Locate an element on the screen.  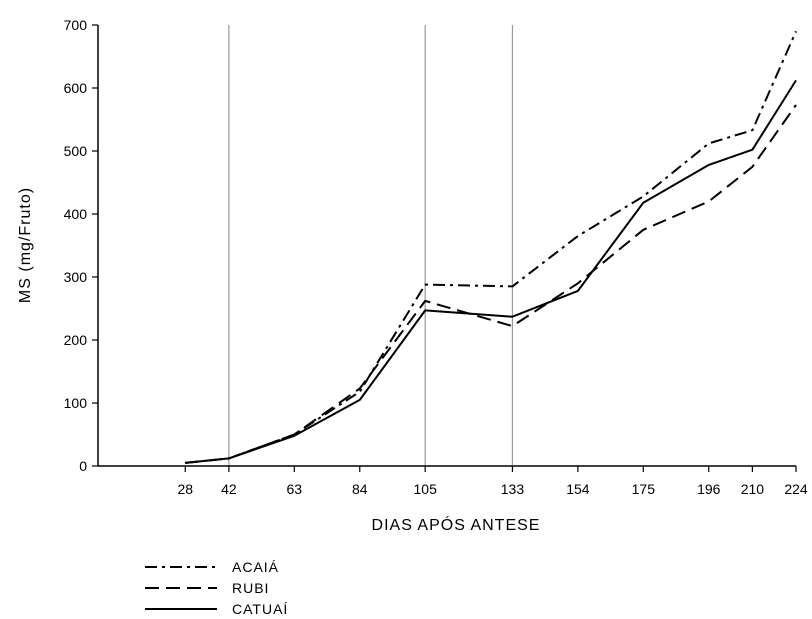
x-axis-title: DIAS APÓS ANTESE is located at coordinates (456, 524).